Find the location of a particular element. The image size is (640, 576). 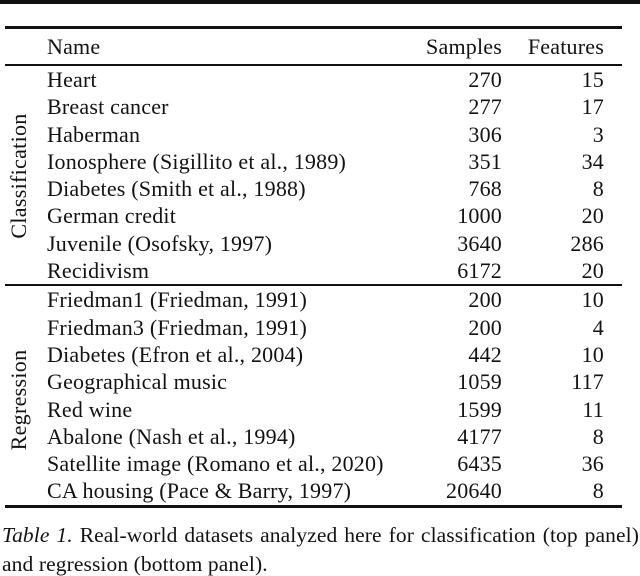

cell-name: Haberman is located at coordinates (94, 134).